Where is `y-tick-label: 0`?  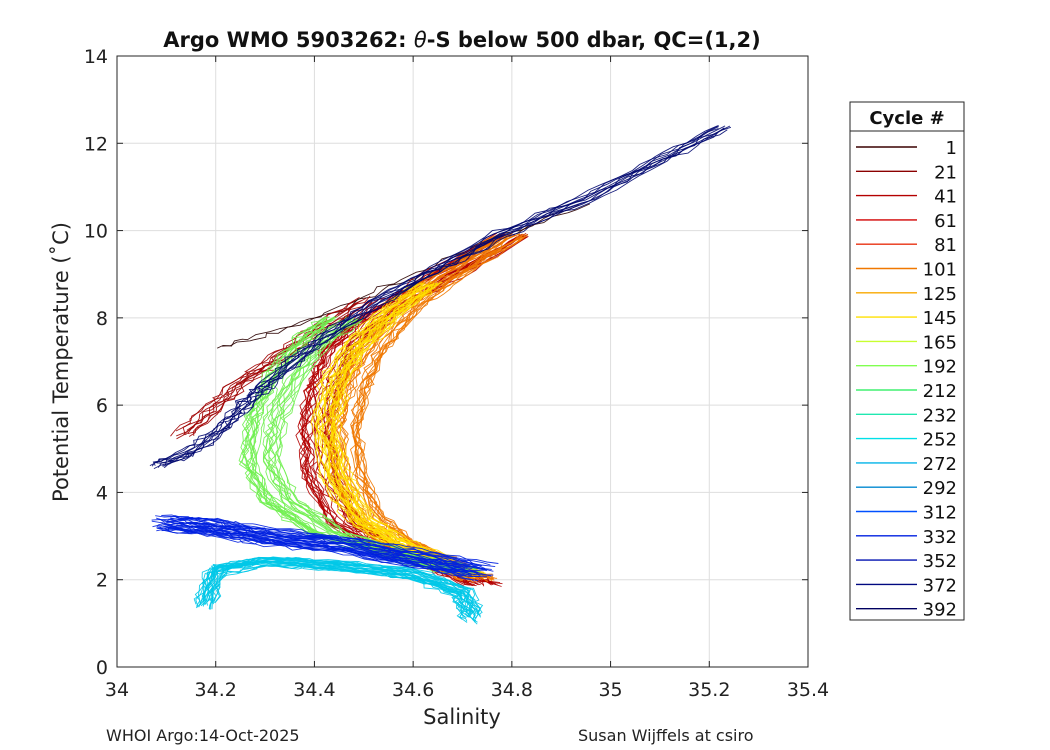
y-tick-label: 0 is located at coordinates (102, 668).